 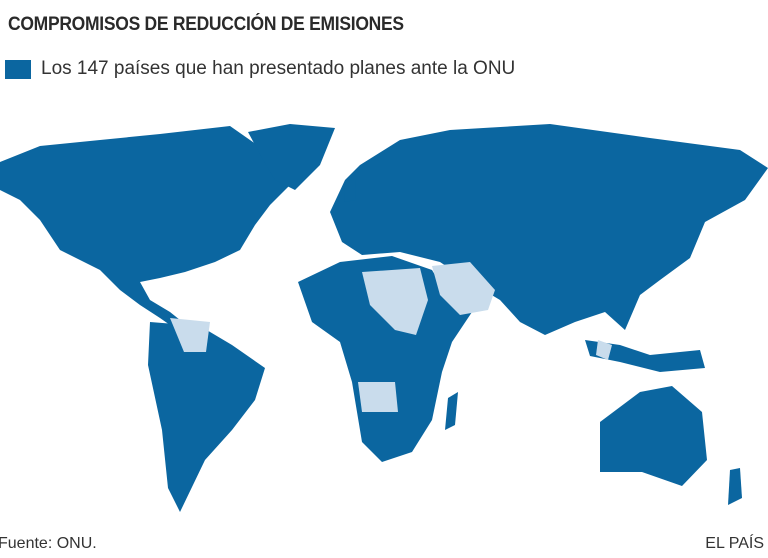 I want to click on south-america, so click(x=206, y=417).